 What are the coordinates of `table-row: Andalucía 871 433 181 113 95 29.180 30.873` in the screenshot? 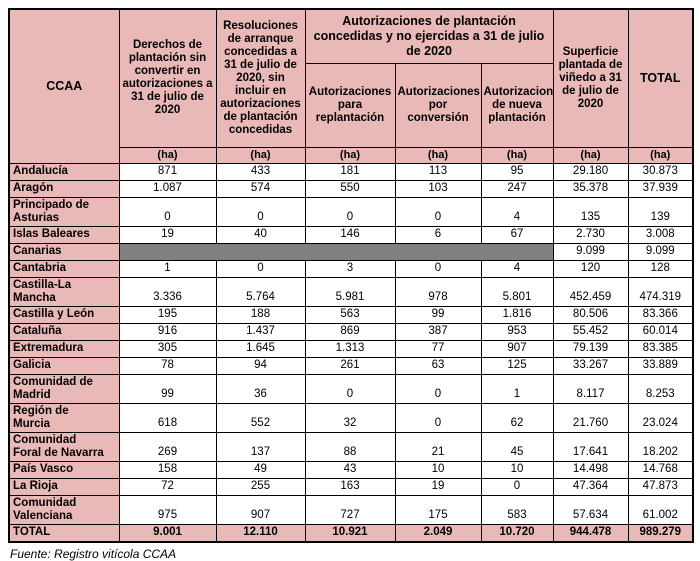 It's located at (351, 171).